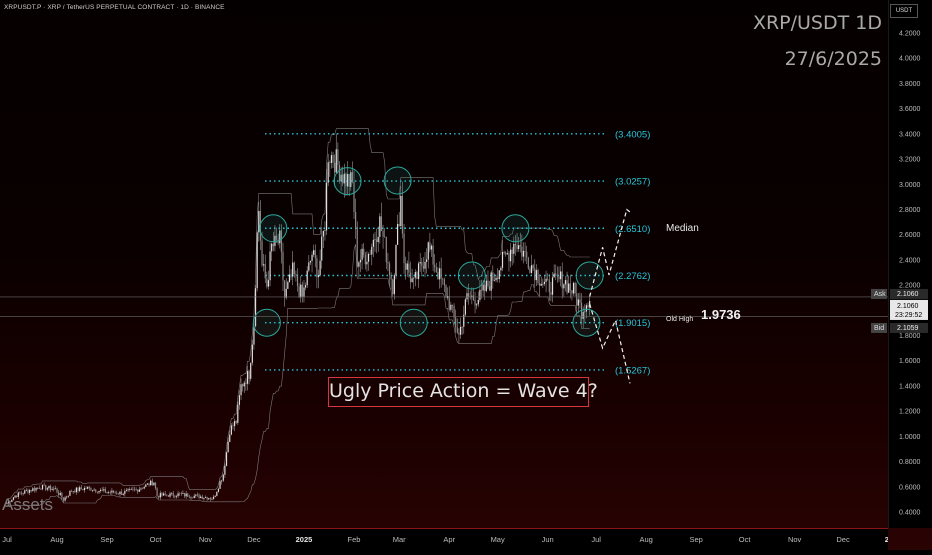  Describe the element at coordinates (908, 328) in the screenshot. I see `bid-price: 2.1059` at that location.